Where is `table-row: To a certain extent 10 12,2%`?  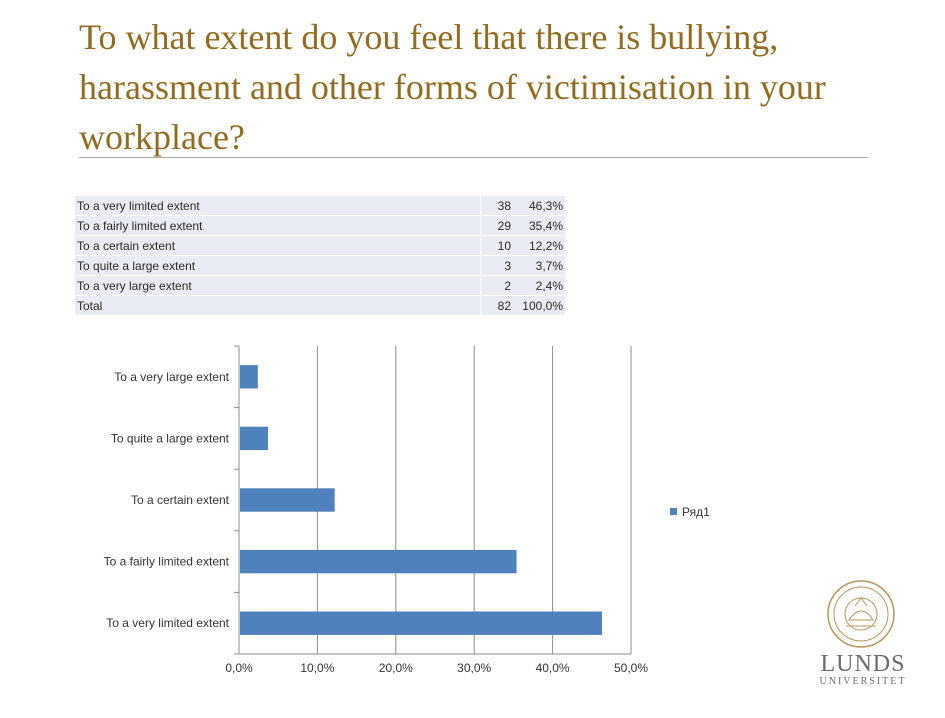
table-row: To a certain extent 10 12,2% is located at coordinates (320, 245).